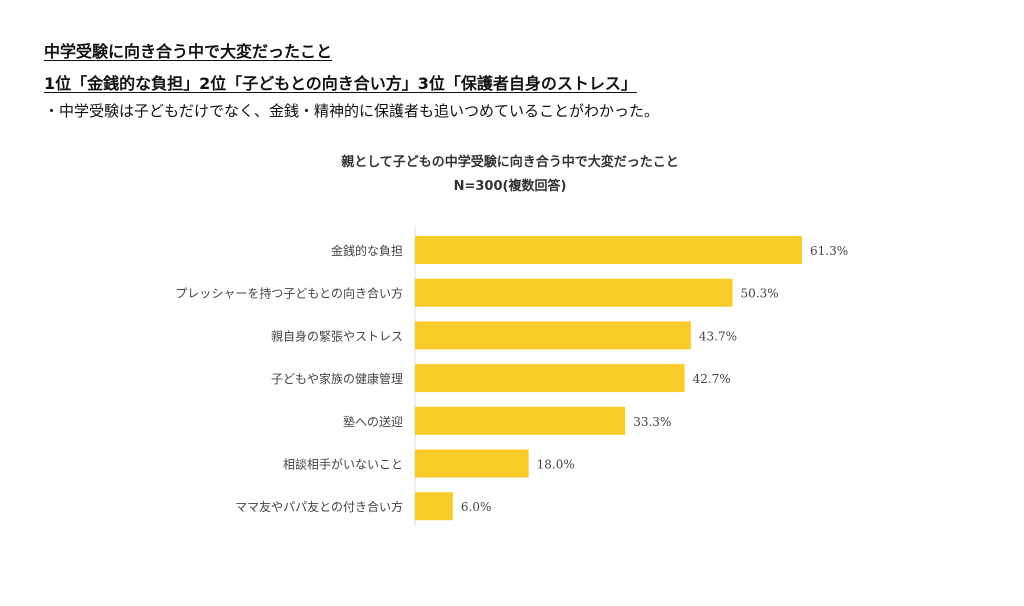 Image resolution: width=1024 pixels, height=606 pixels. I want to click on category-label: 子どもや家族の健康管理, so click(337, 378).